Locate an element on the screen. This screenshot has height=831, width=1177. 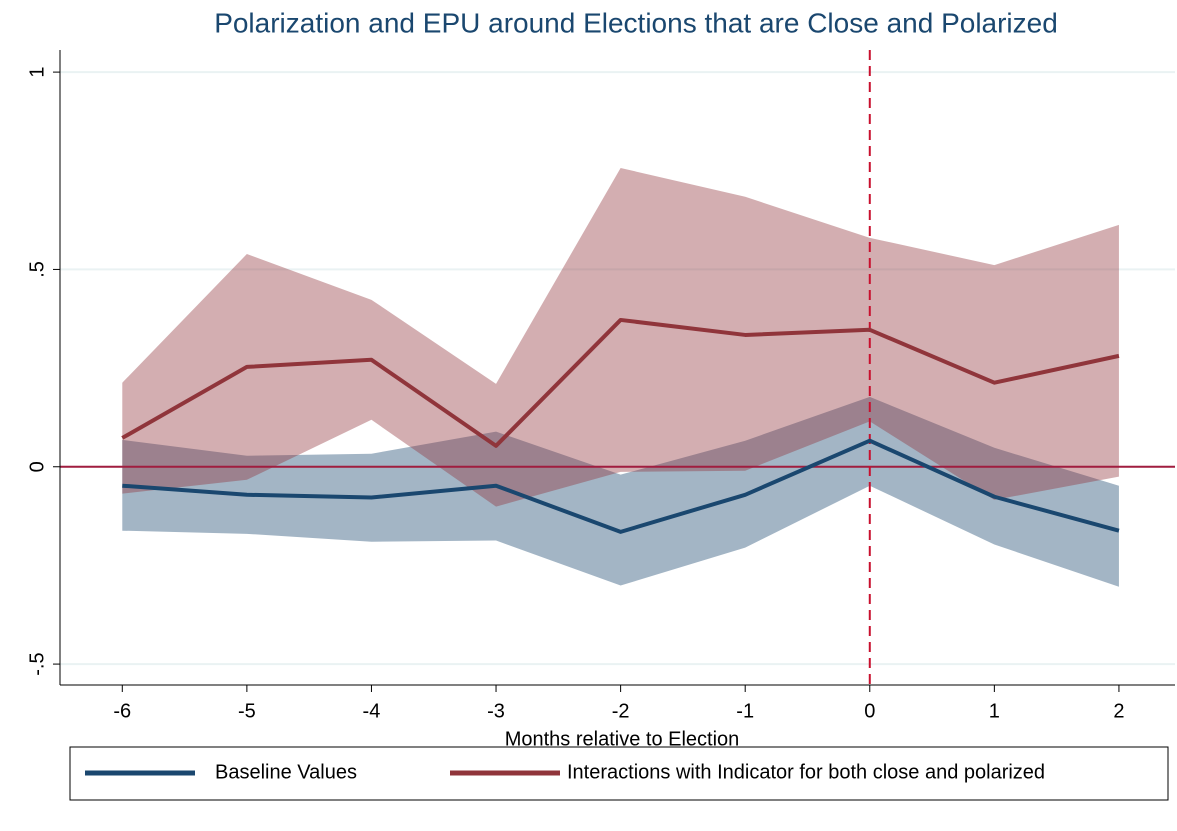
x-tick-label: -4 is located at coordinates (372, 711).